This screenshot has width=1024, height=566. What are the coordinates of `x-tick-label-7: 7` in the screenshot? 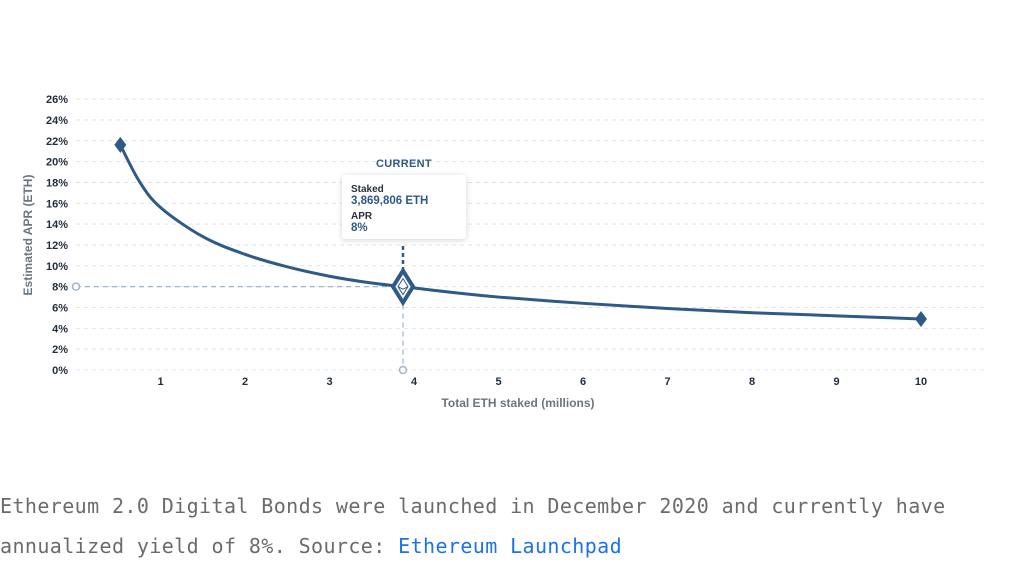 It's located at (667, 382).